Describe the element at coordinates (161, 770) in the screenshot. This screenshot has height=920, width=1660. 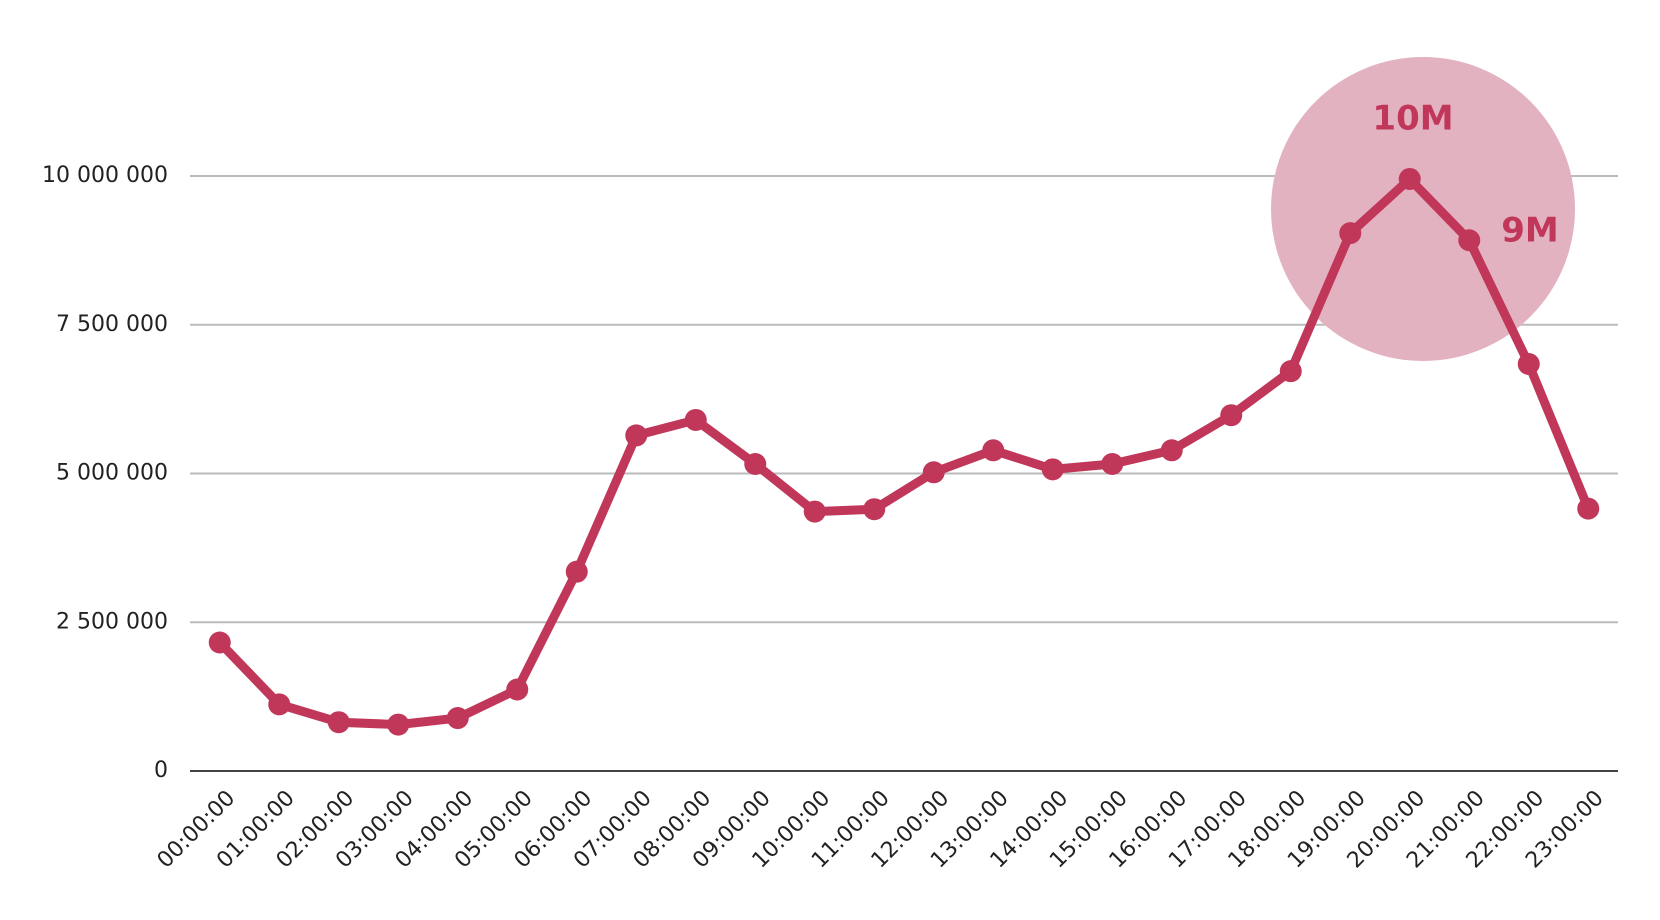
I see `y-tick-label: 0` at that location.